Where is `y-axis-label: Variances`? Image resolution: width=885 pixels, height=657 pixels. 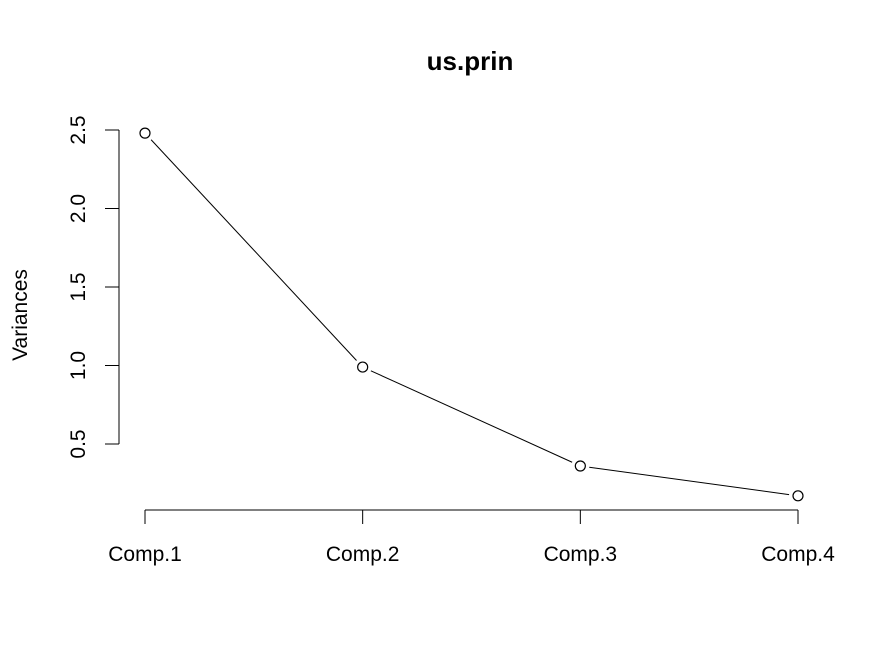
y-axis-label: Variances is located at coordinates (20, 315).